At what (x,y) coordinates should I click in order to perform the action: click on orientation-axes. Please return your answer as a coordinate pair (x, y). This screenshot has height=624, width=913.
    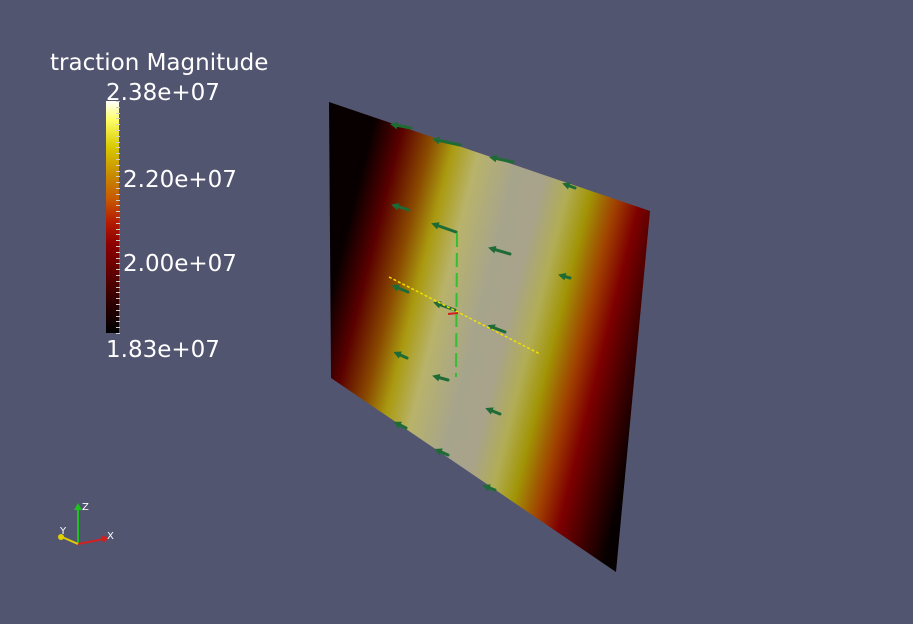
    Looking at the image, I should click on (83, 524).